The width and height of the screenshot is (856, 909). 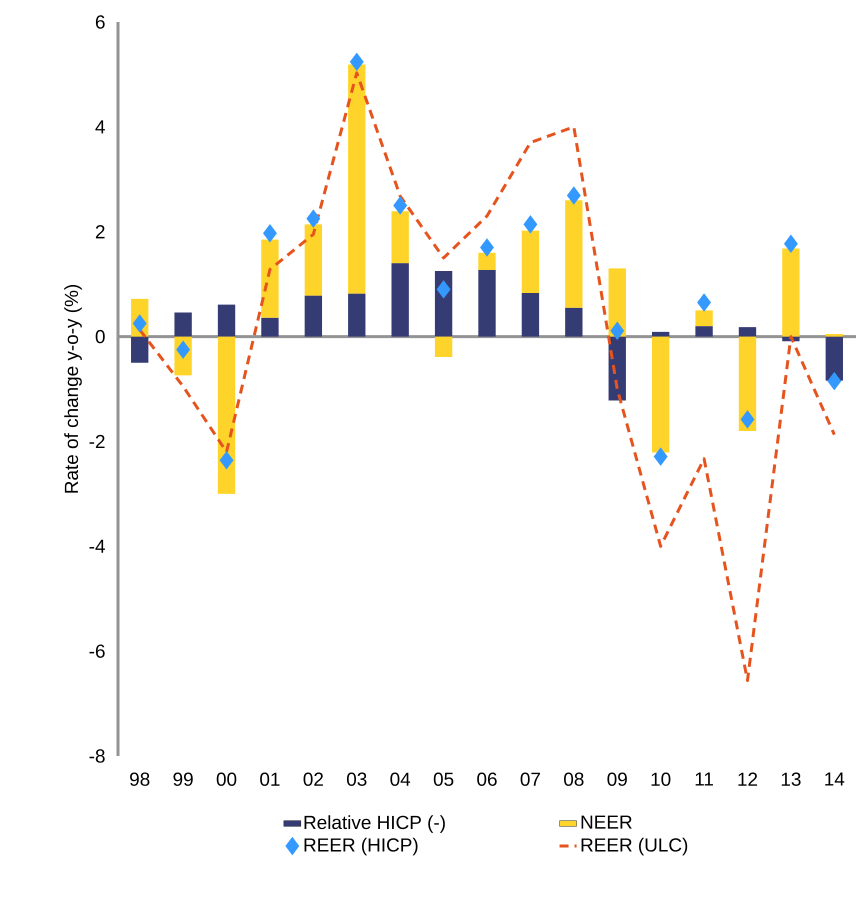 What do you see at coordinates (97, 756) in the screenshot?
I see `y-tick-label: -8` at bounding box center [97, 756].